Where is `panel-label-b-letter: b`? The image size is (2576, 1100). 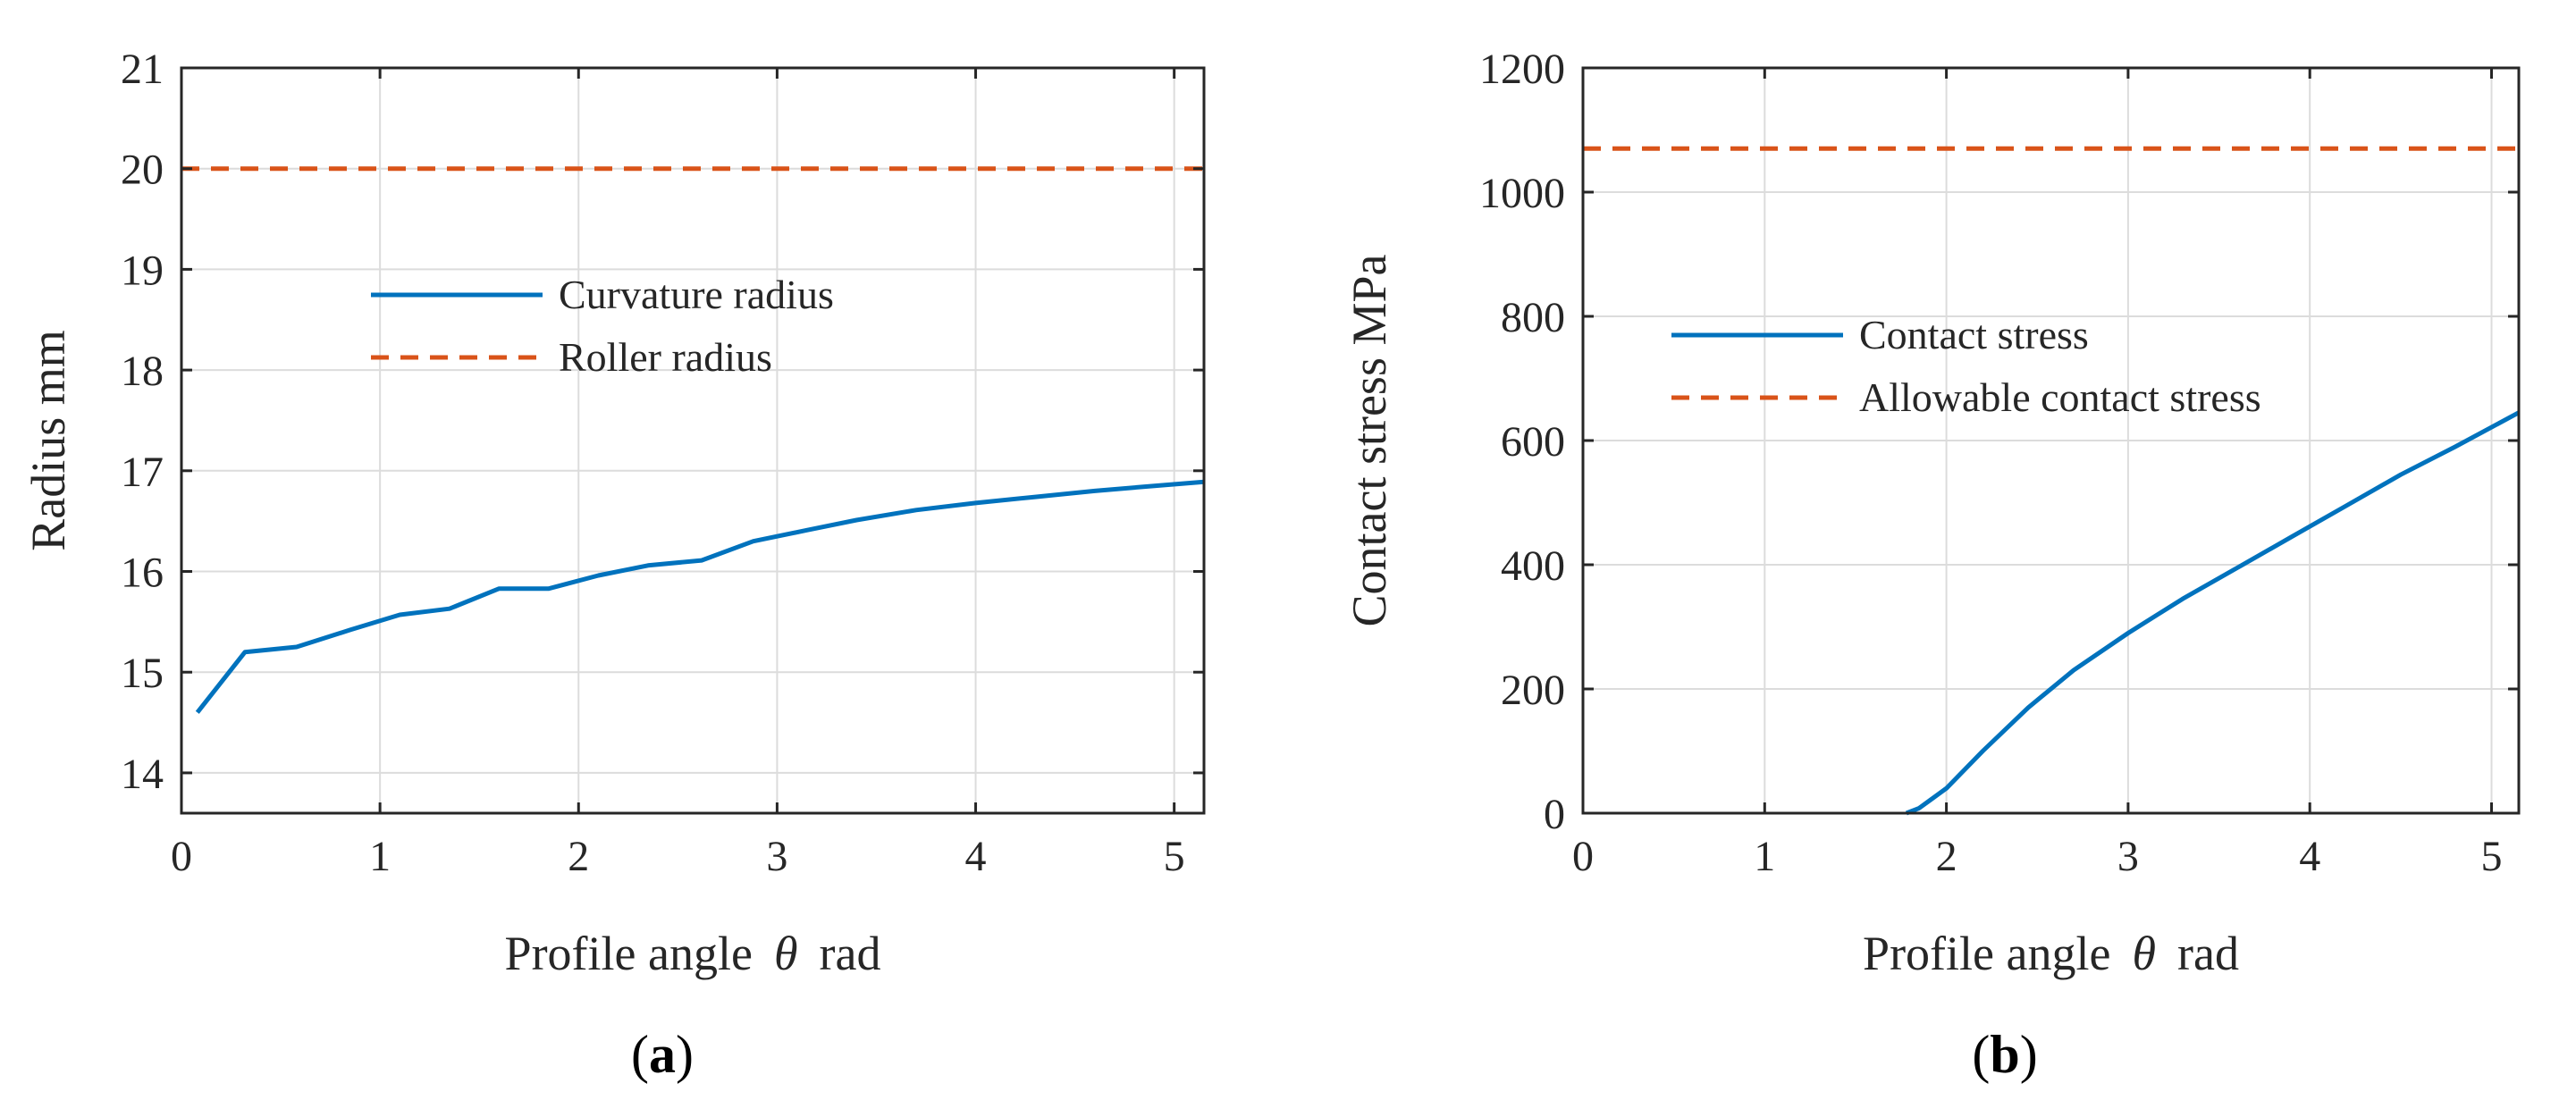
panel-label-b-letter: b is located at coordinates (2005, 1054).